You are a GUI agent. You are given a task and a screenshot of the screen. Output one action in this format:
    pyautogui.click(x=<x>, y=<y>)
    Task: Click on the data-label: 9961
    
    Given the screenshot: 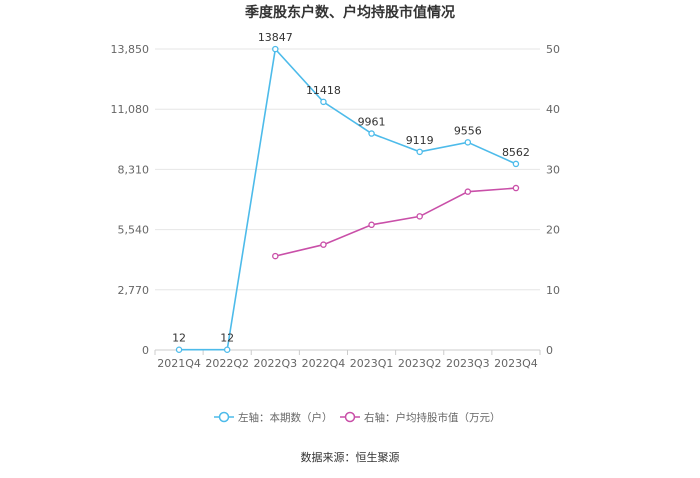 What is the action you would take?
    pyautogui.click(x=372, y=122)
    